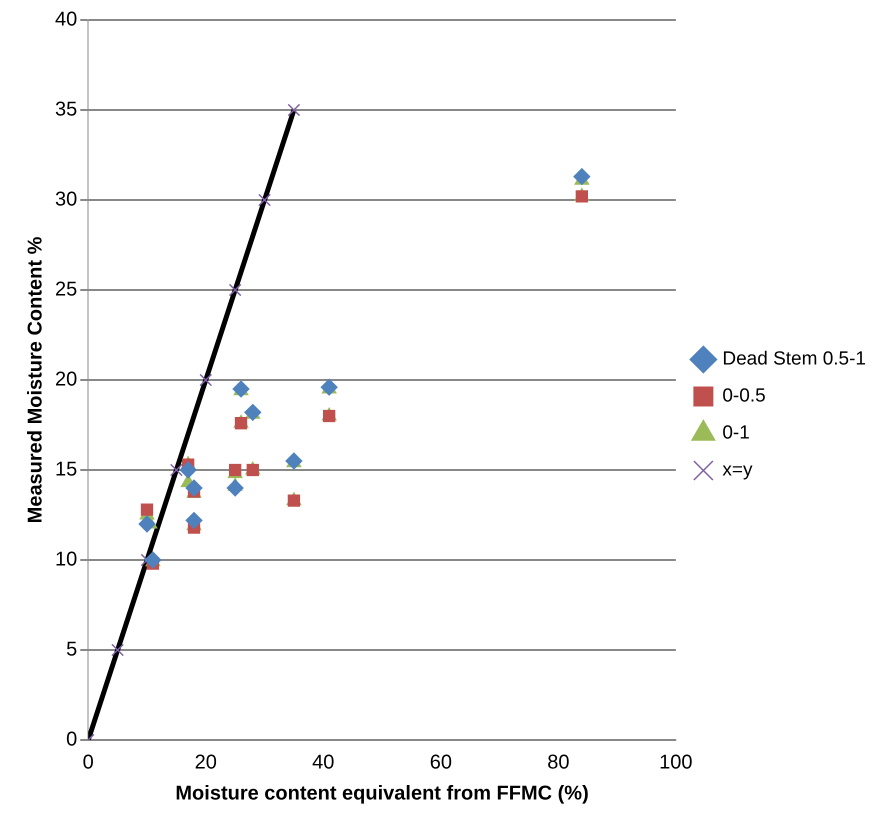 The height and width of the screenshot is (830, 896). What do you see at coordinates (66, 19) in the screenshot?
I see `y-tick-label: 40` at bounding box center [66, 19].